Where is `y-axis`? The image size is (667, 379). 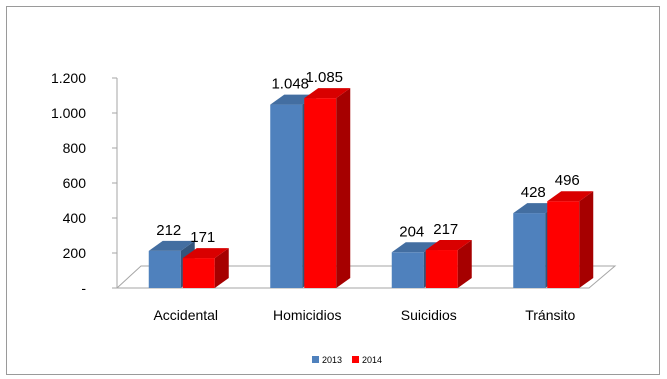
y-axis is located at coordinates (115, 183).